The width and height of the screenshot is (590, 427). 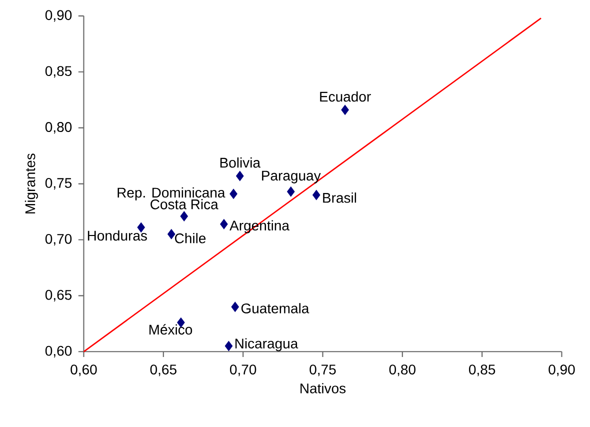 I want to click on x-tick-label: 0,65, so click(x=163, y=370).